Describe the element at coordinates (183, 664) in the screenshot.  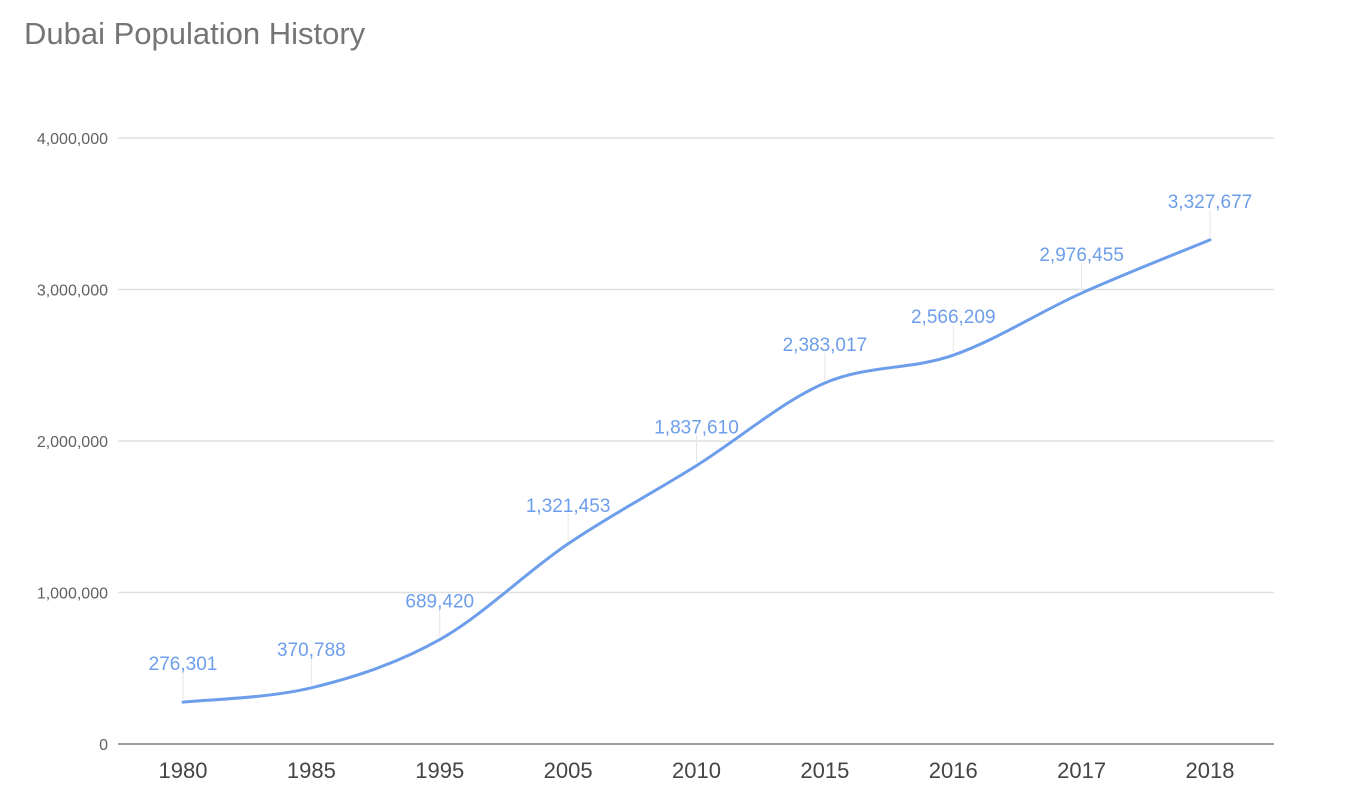
I see `data-label: 276,301` at that location.